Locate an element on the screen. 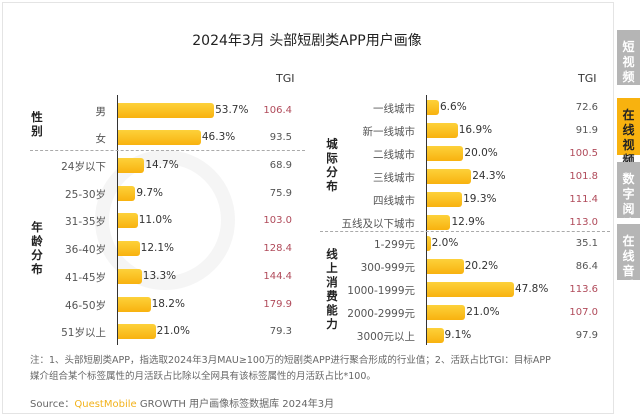  category-label: 一线城市 is located at coordinates (394, 109).